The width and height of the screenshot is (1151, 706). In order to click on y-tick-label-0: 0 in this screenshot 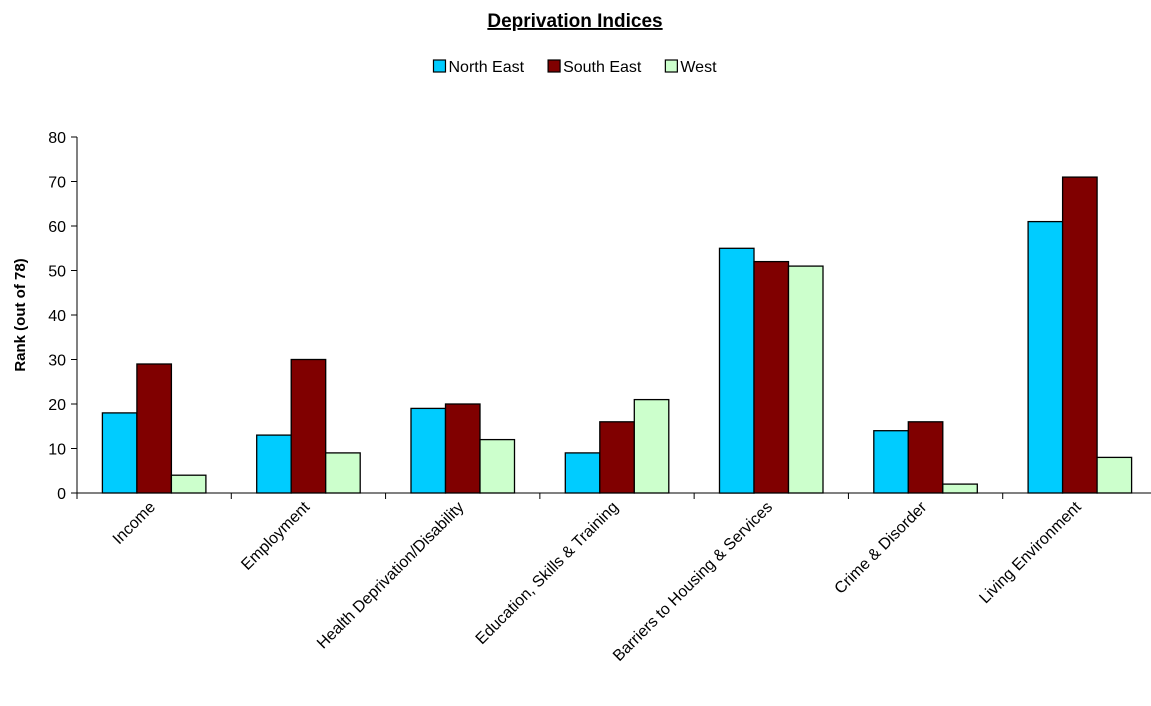, I will do `click(61, 494)`.